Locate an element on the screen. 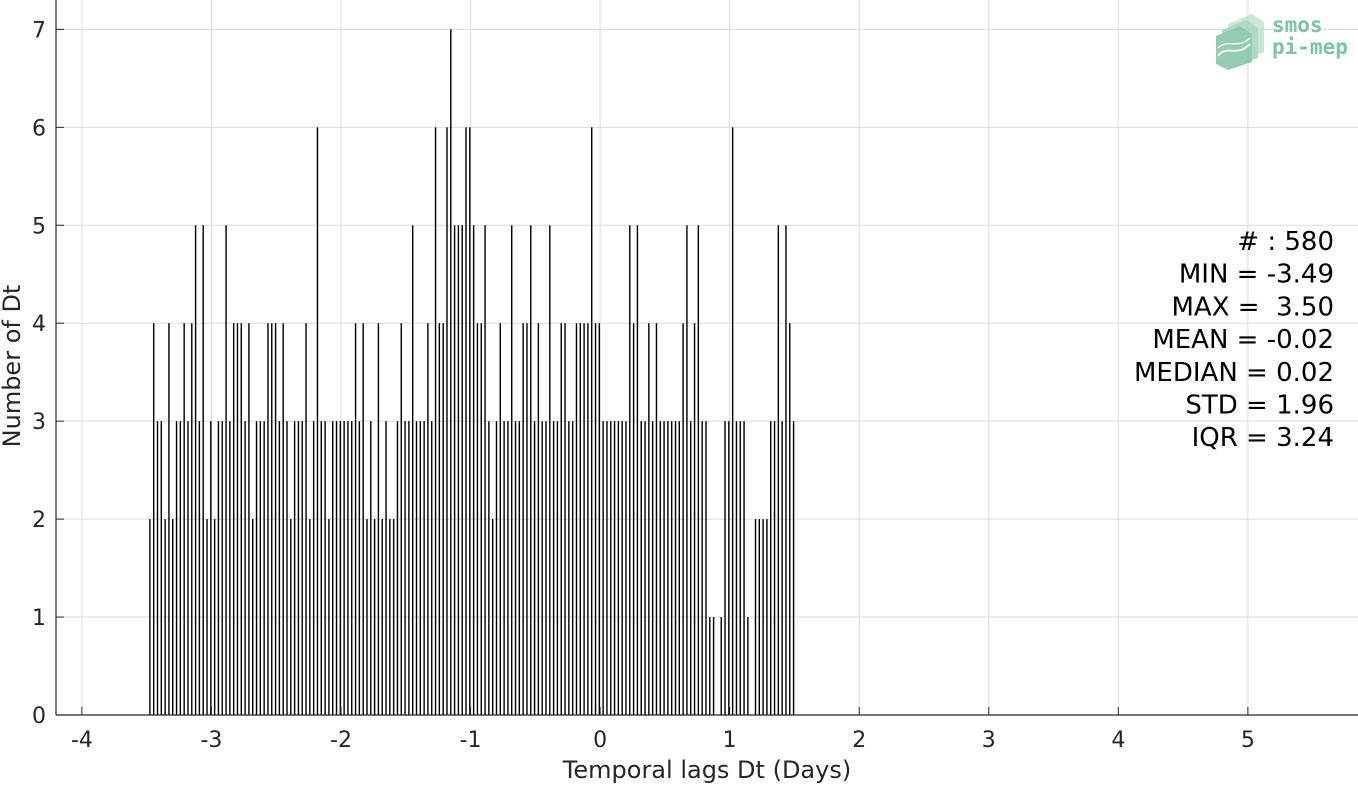 The height and width of the screenshot is (785, 1358). stat-line: MIN = -3.49 is located at coordinates (1256, 275).